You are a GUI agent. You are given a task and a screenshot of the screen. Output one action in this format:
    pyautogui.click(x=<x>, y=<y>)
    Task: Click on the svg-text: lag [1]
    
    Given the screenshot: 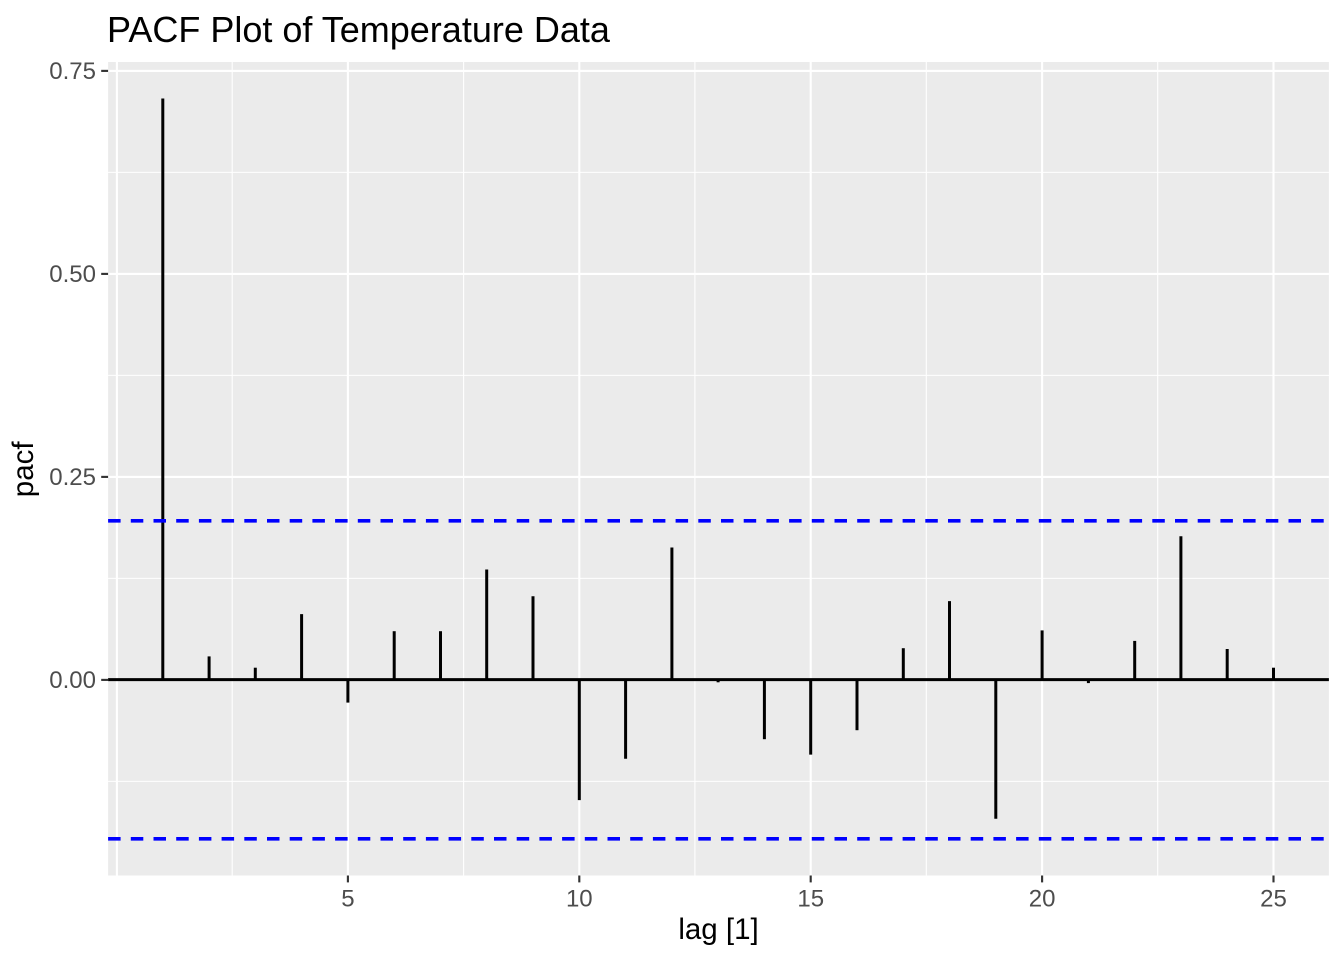 What is the action you would take?
    pyautogui.click(x=718, y=929)
    